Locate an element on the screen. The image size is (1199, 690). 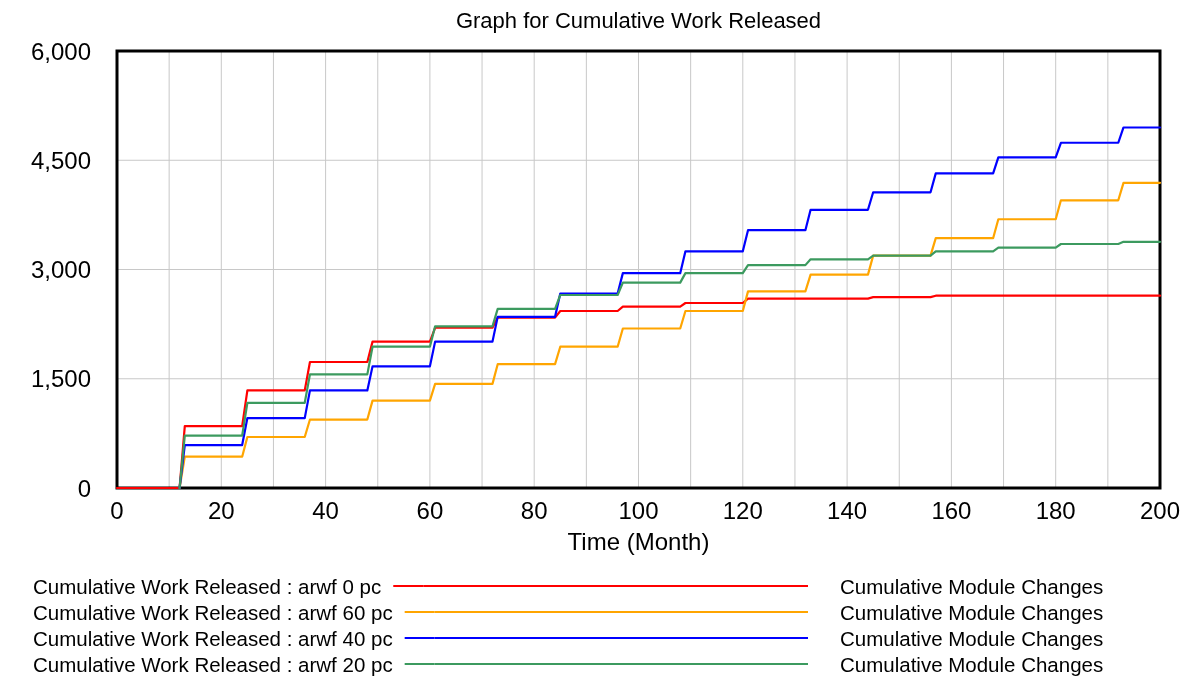
y-tick-label: 6,000 is located at coordinates (60, 51).